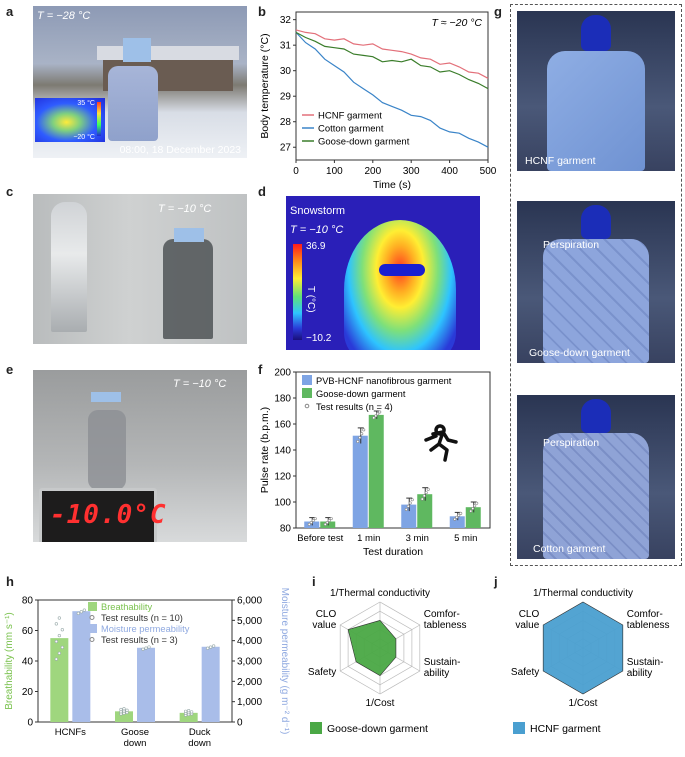 The image size is (685, 757). Describe the element at coordinates (10, 581) in the screenshot. I see `panel-label-h: h` at that location.